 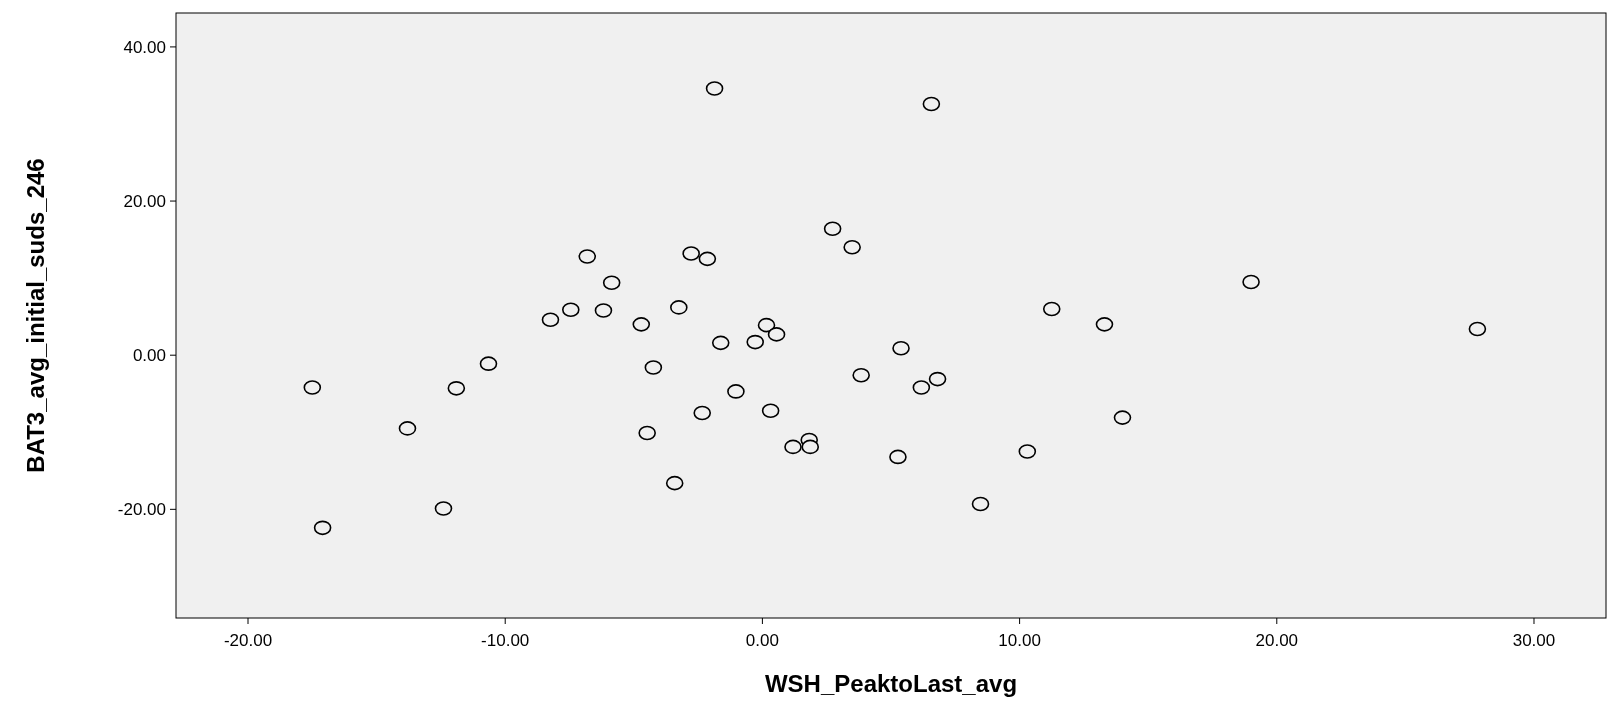 I want to click on x-tick-label: 30.00, so click(x=1534, y=640).